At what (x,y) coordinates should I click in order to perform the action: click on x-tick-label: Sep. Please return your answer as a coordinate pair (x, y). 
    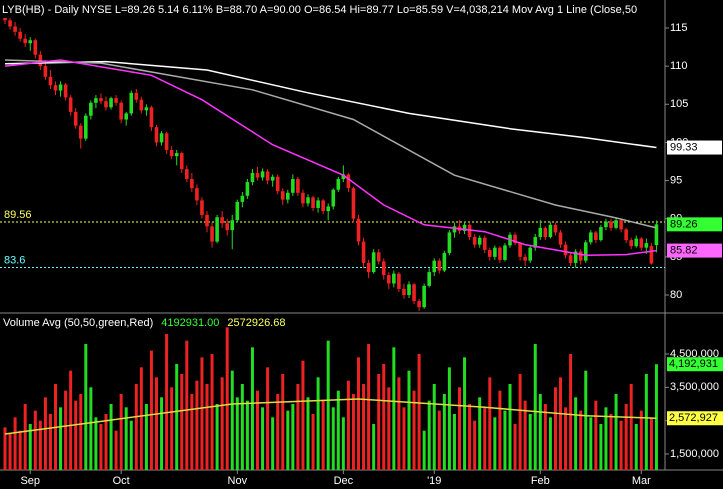
    Looking at the image, I should click on (30, 481).